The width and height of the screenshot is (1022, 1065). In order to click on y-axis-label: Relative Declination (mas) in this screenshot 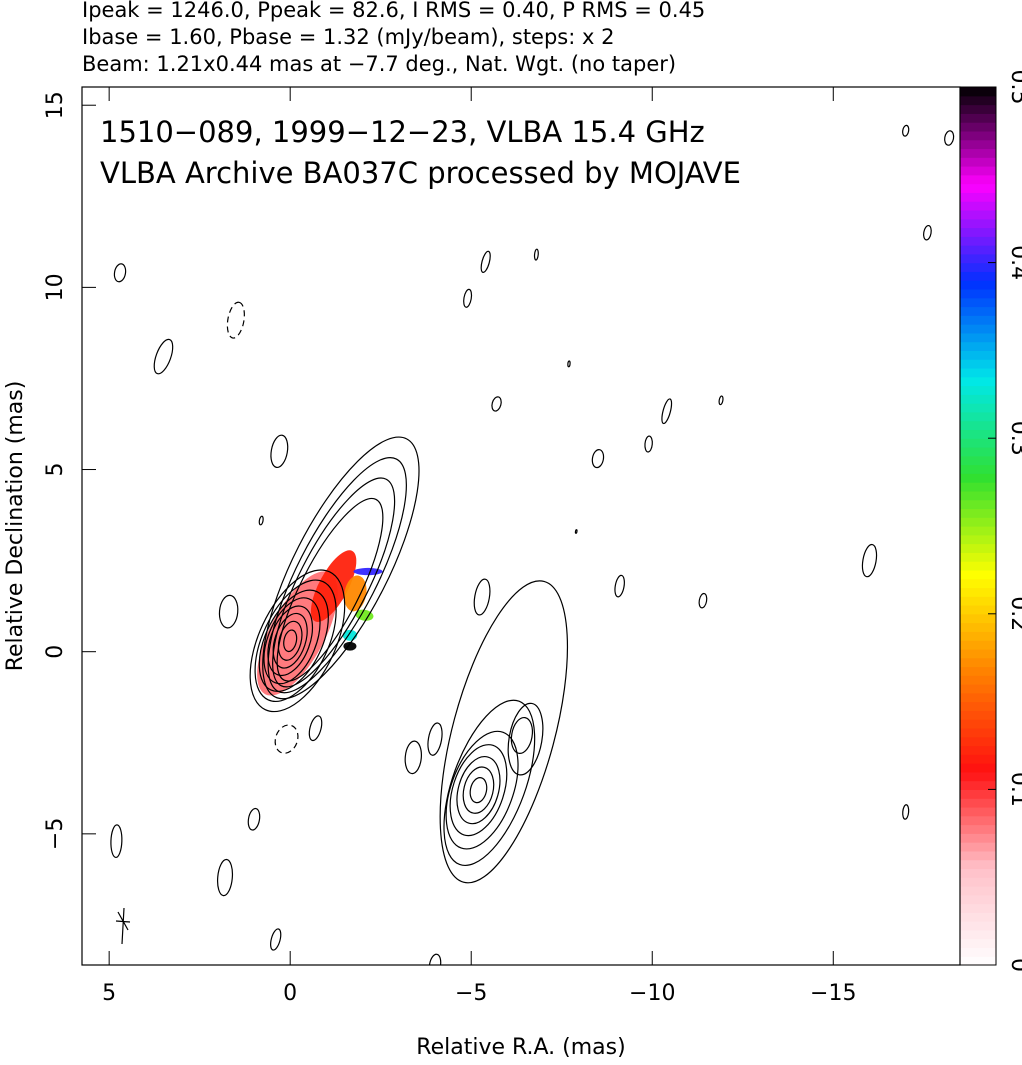, I will do `click(15, 526)`.